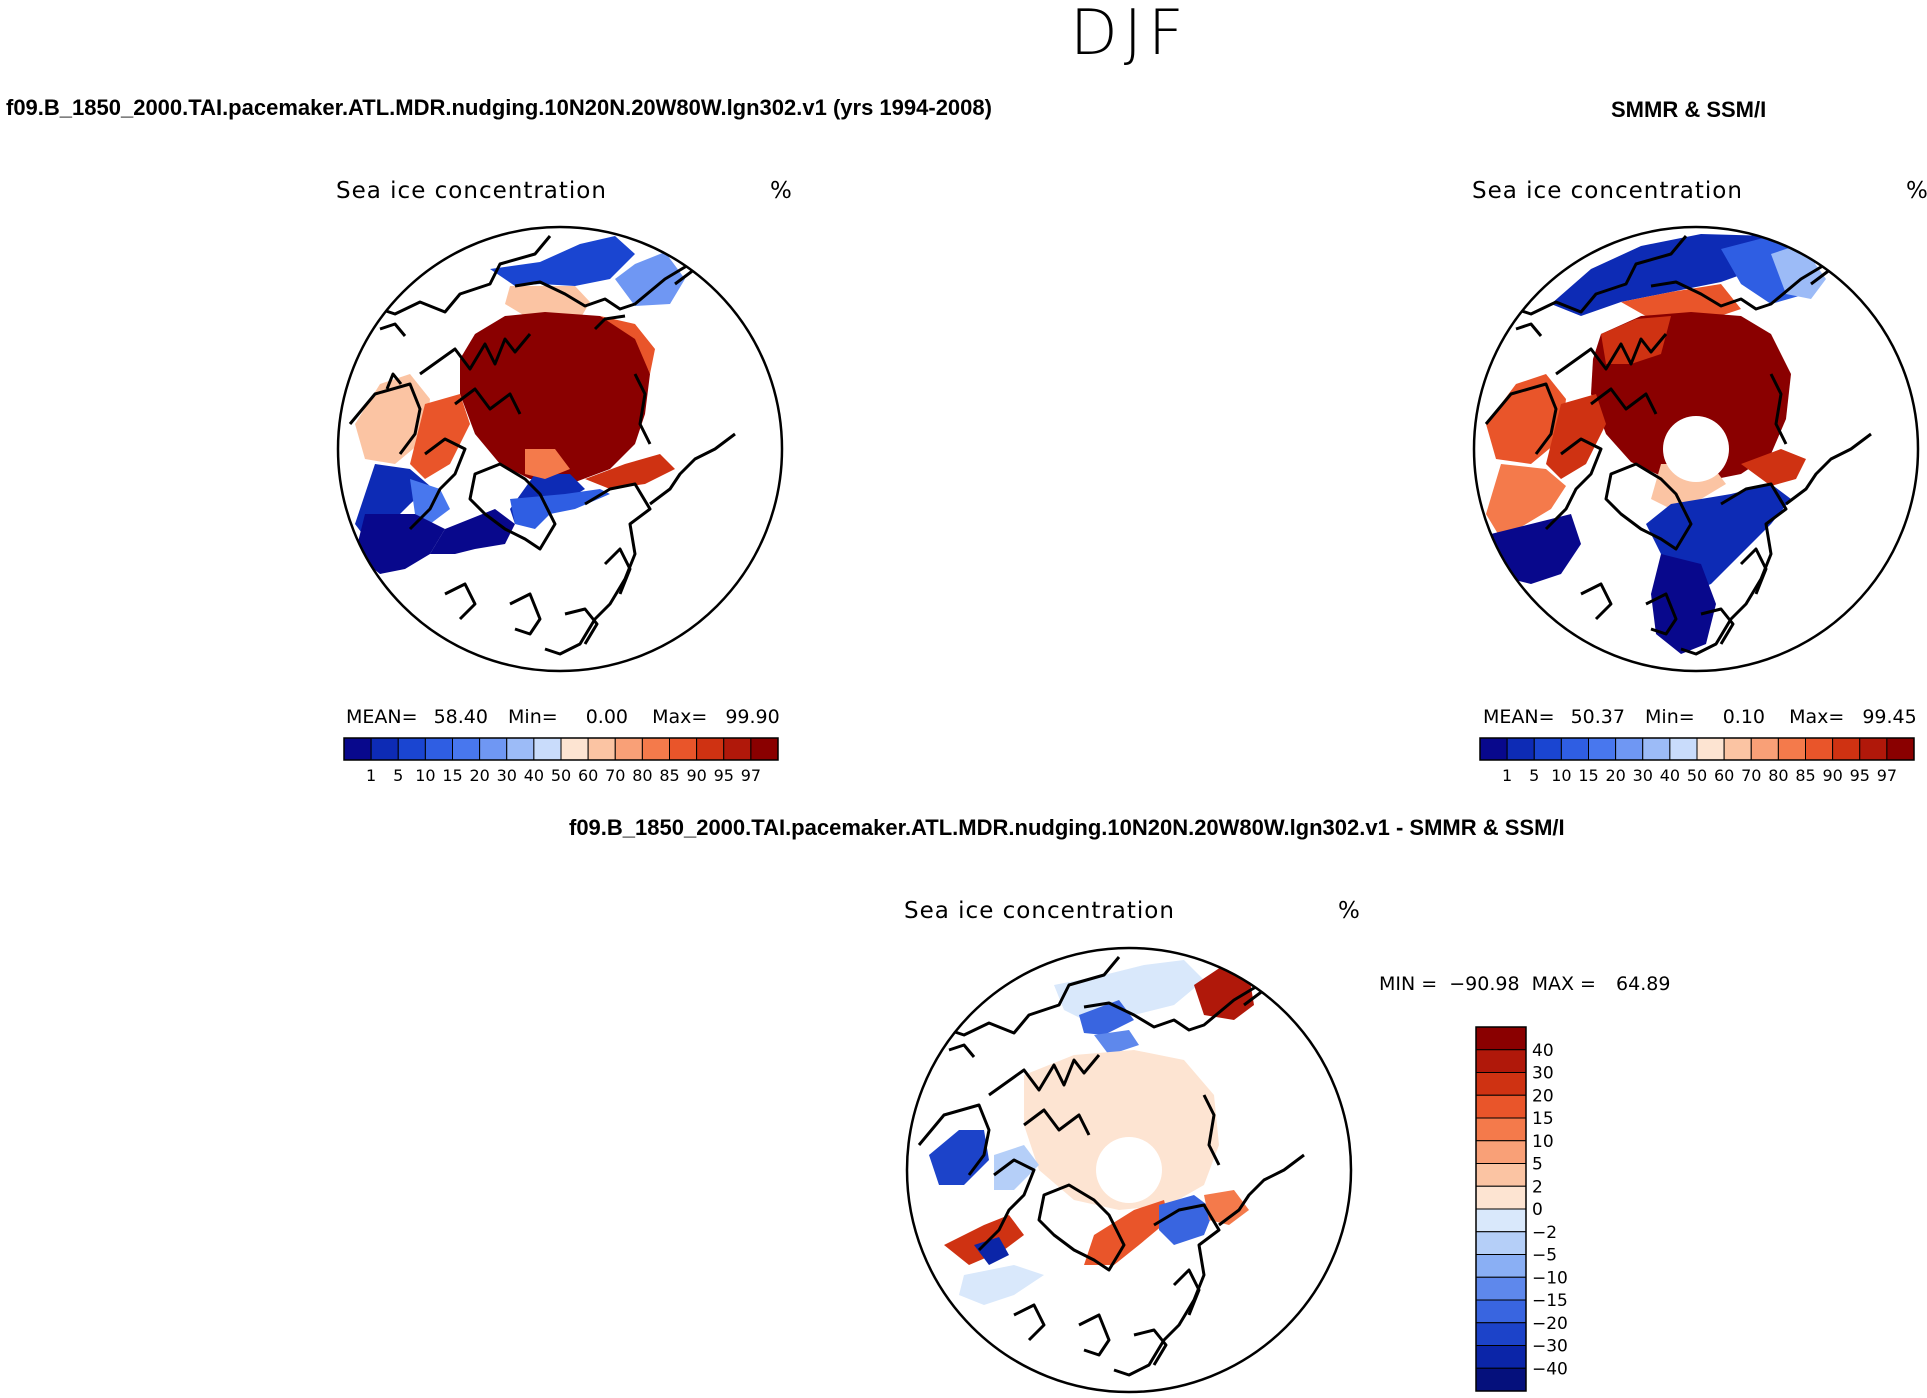 The width and height of the screenshot is (1927, 1398). What do you see at coordinates (1537, 1210) in the screenshot?
I see `colorbar-tick-label: 0` at bounding box center [1537, 1210].